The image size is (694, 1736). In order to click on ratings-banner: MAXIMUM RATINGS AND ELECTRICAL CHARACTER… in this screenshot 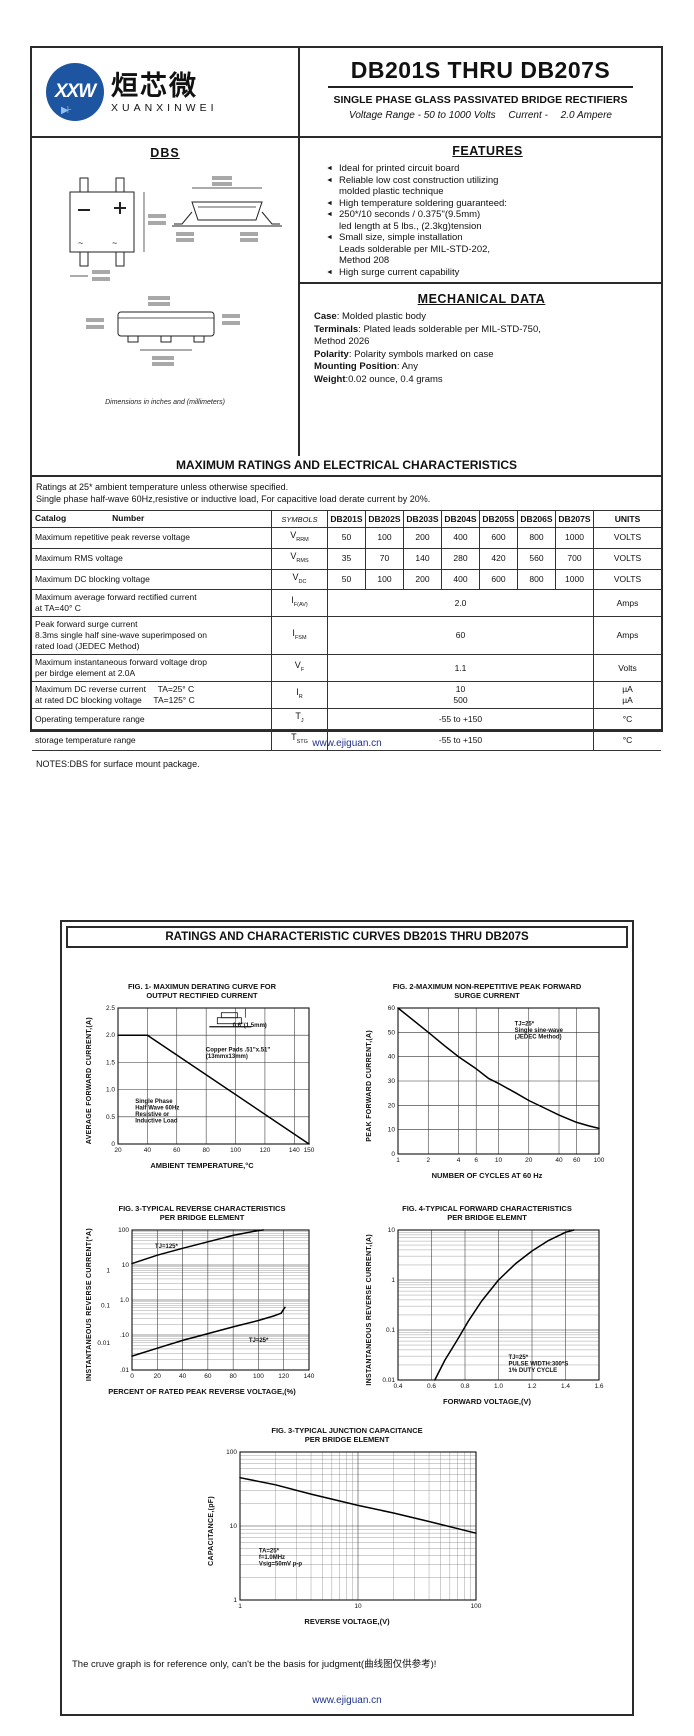, I will do `click(346, 466)`.